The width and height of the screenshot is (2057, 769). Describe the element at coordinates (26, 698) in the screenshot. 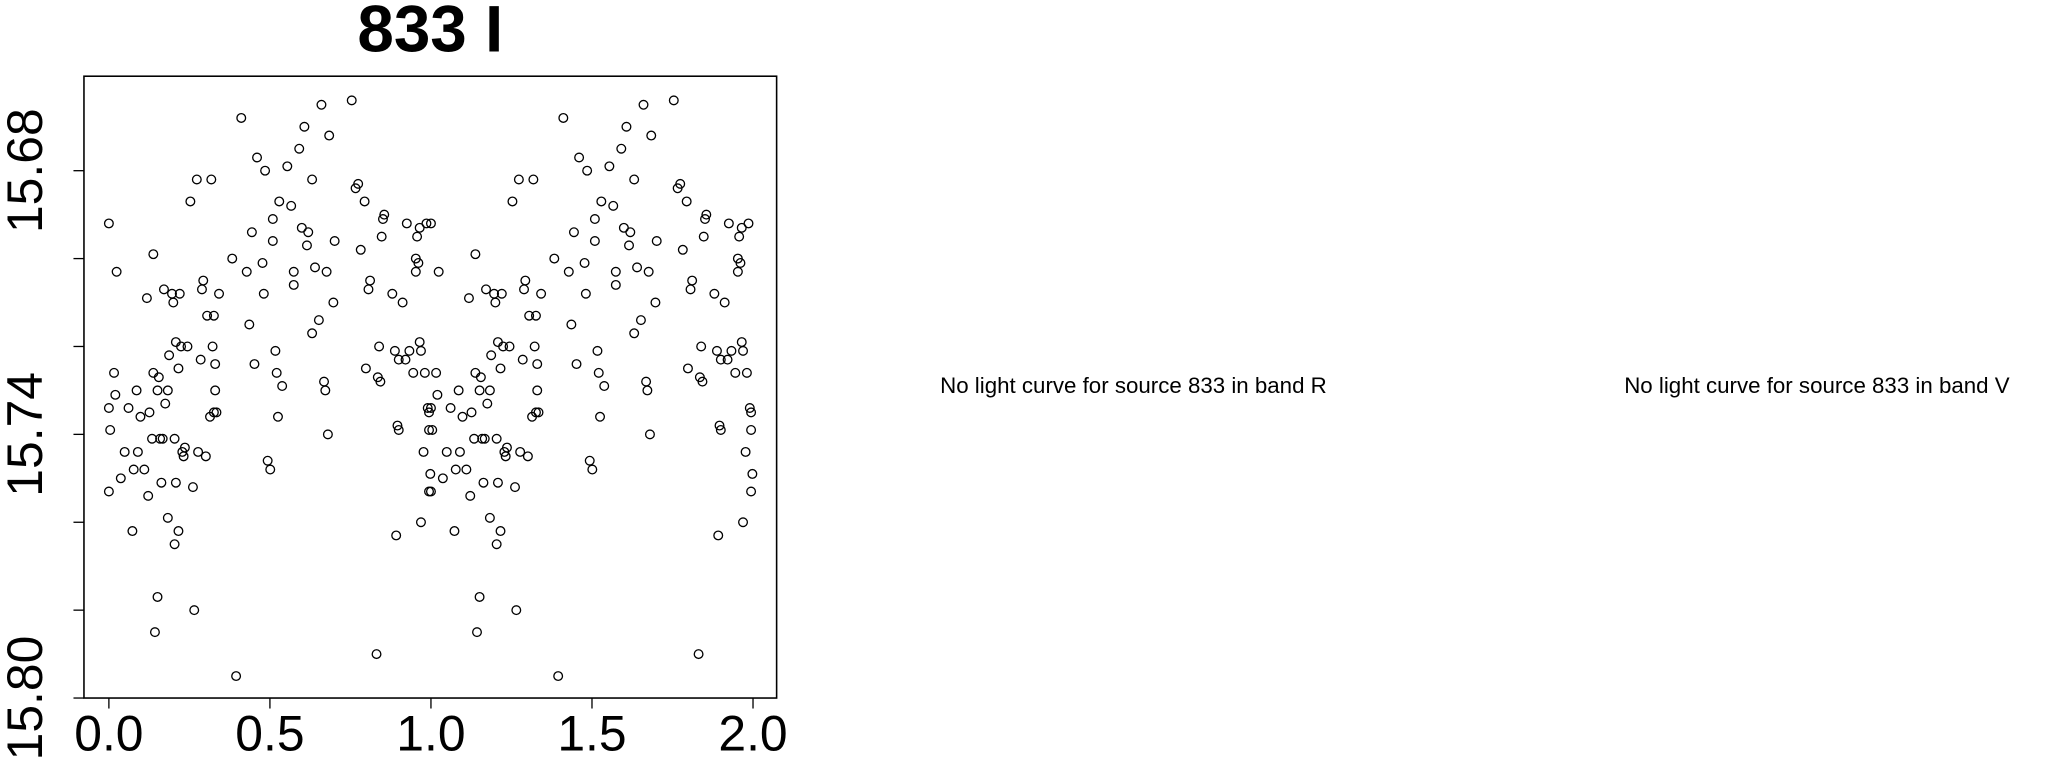

I see `y-tick-label: 15.80` at that location.